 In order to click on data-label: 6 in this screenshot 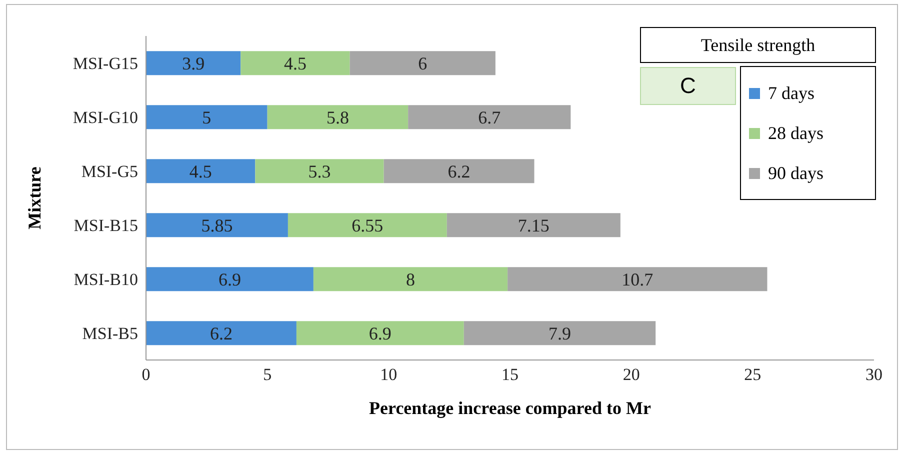, I will do `click(423, 64)`.